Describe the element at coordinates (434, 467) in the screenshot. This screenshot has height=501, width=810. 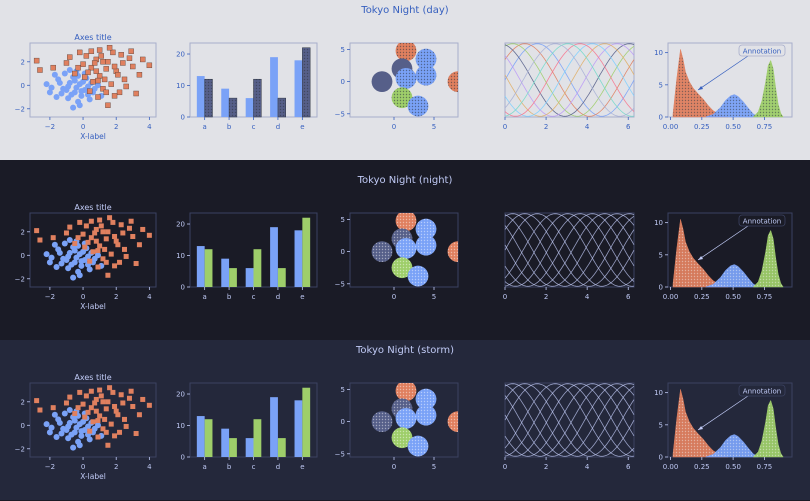
I see `circles-x-tick-label: 5` at that location.